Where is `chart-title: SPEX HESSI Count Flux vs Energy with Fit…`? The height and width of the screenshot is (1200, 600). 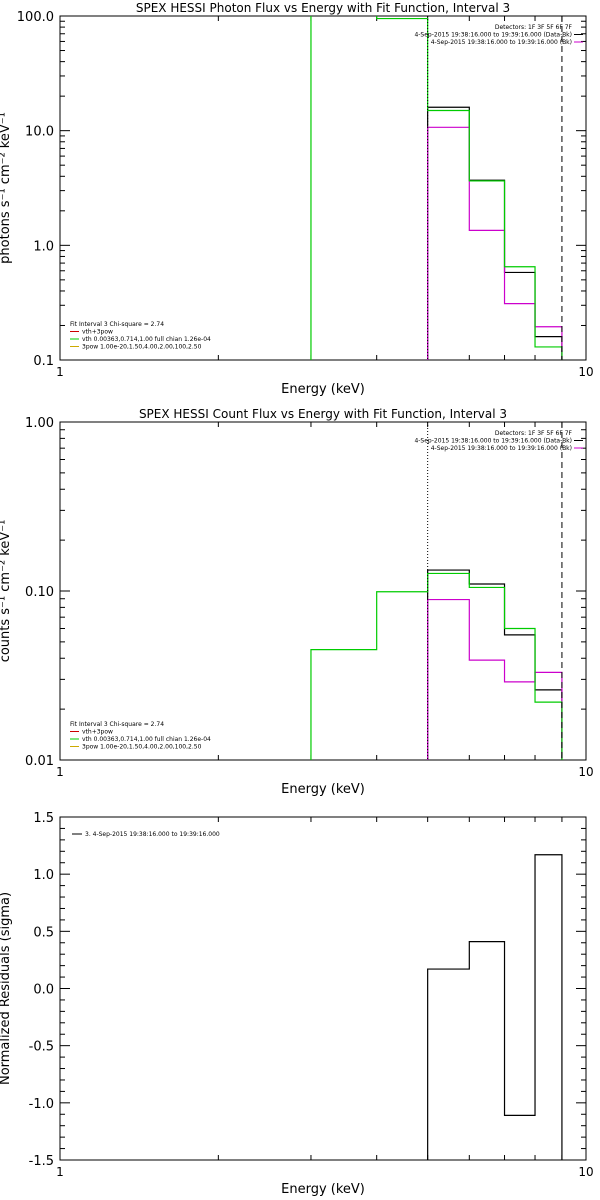
chart-title: SPEX HESSI Count Flux vs Energy with Fit… is located at coordinates (323, 414).